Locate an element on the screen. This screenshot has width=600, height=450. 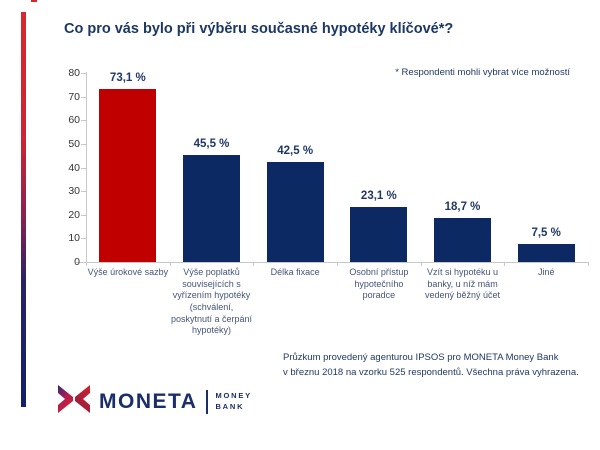
y-axis-tick-label: 0 is located at coordinates (77, 262).